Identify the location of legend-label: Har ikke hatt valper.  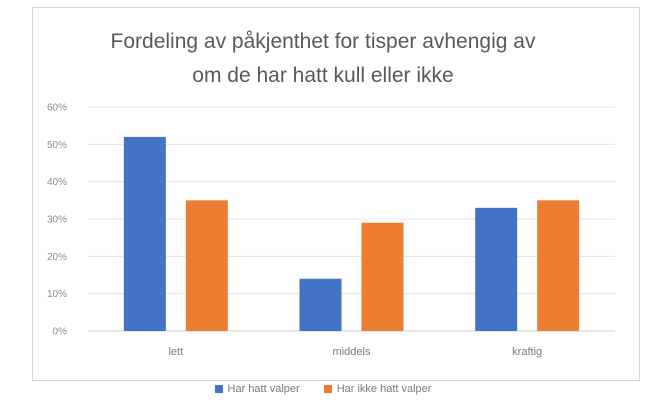
(384, 389).